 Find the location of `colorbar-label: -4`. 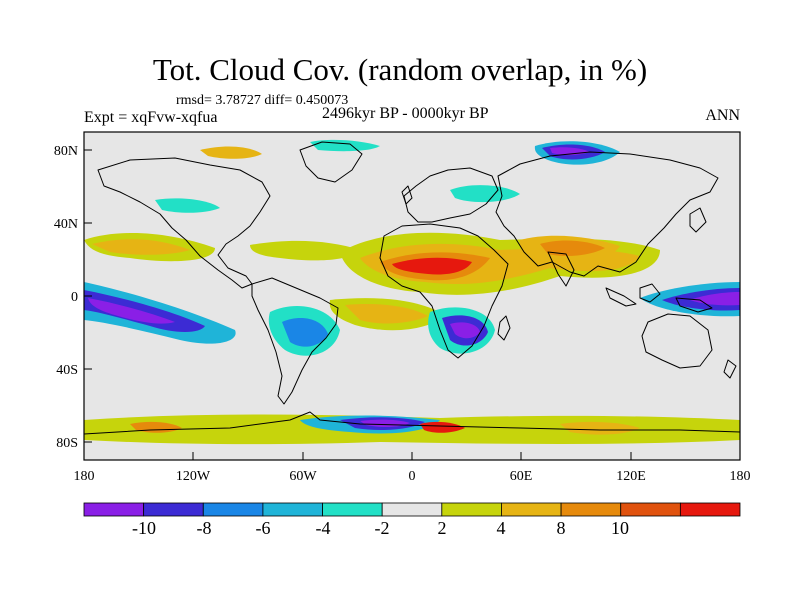

colorbar-label: -4 is located at coordinates (323, 528).